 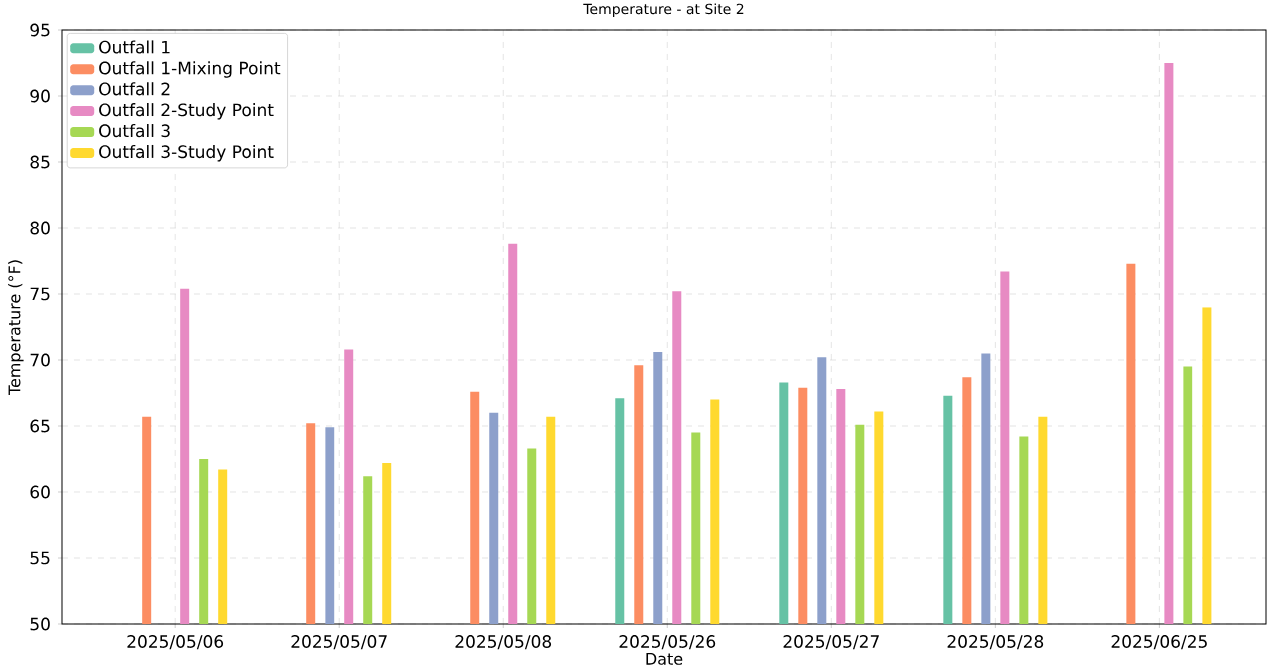 What do you see at coordinates (134, 89) in the screenshot?
I see `legend-label: Outfall 2` at bounding box center [134, 89].